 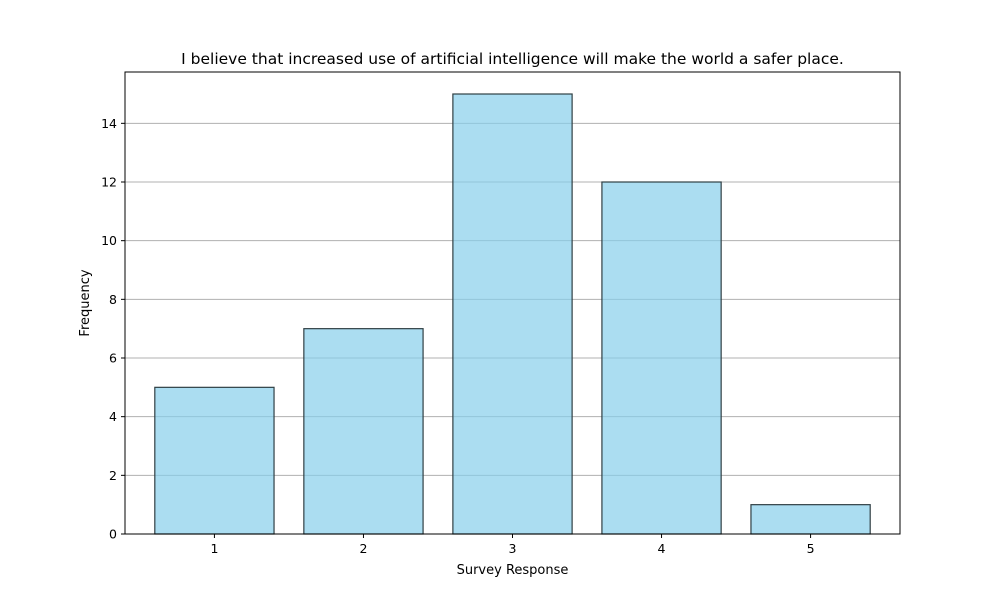 What do you see at coordinates (113, 299) in the screenshot?
I see `y-tick-label: 8` at bounding box center [113, 299].